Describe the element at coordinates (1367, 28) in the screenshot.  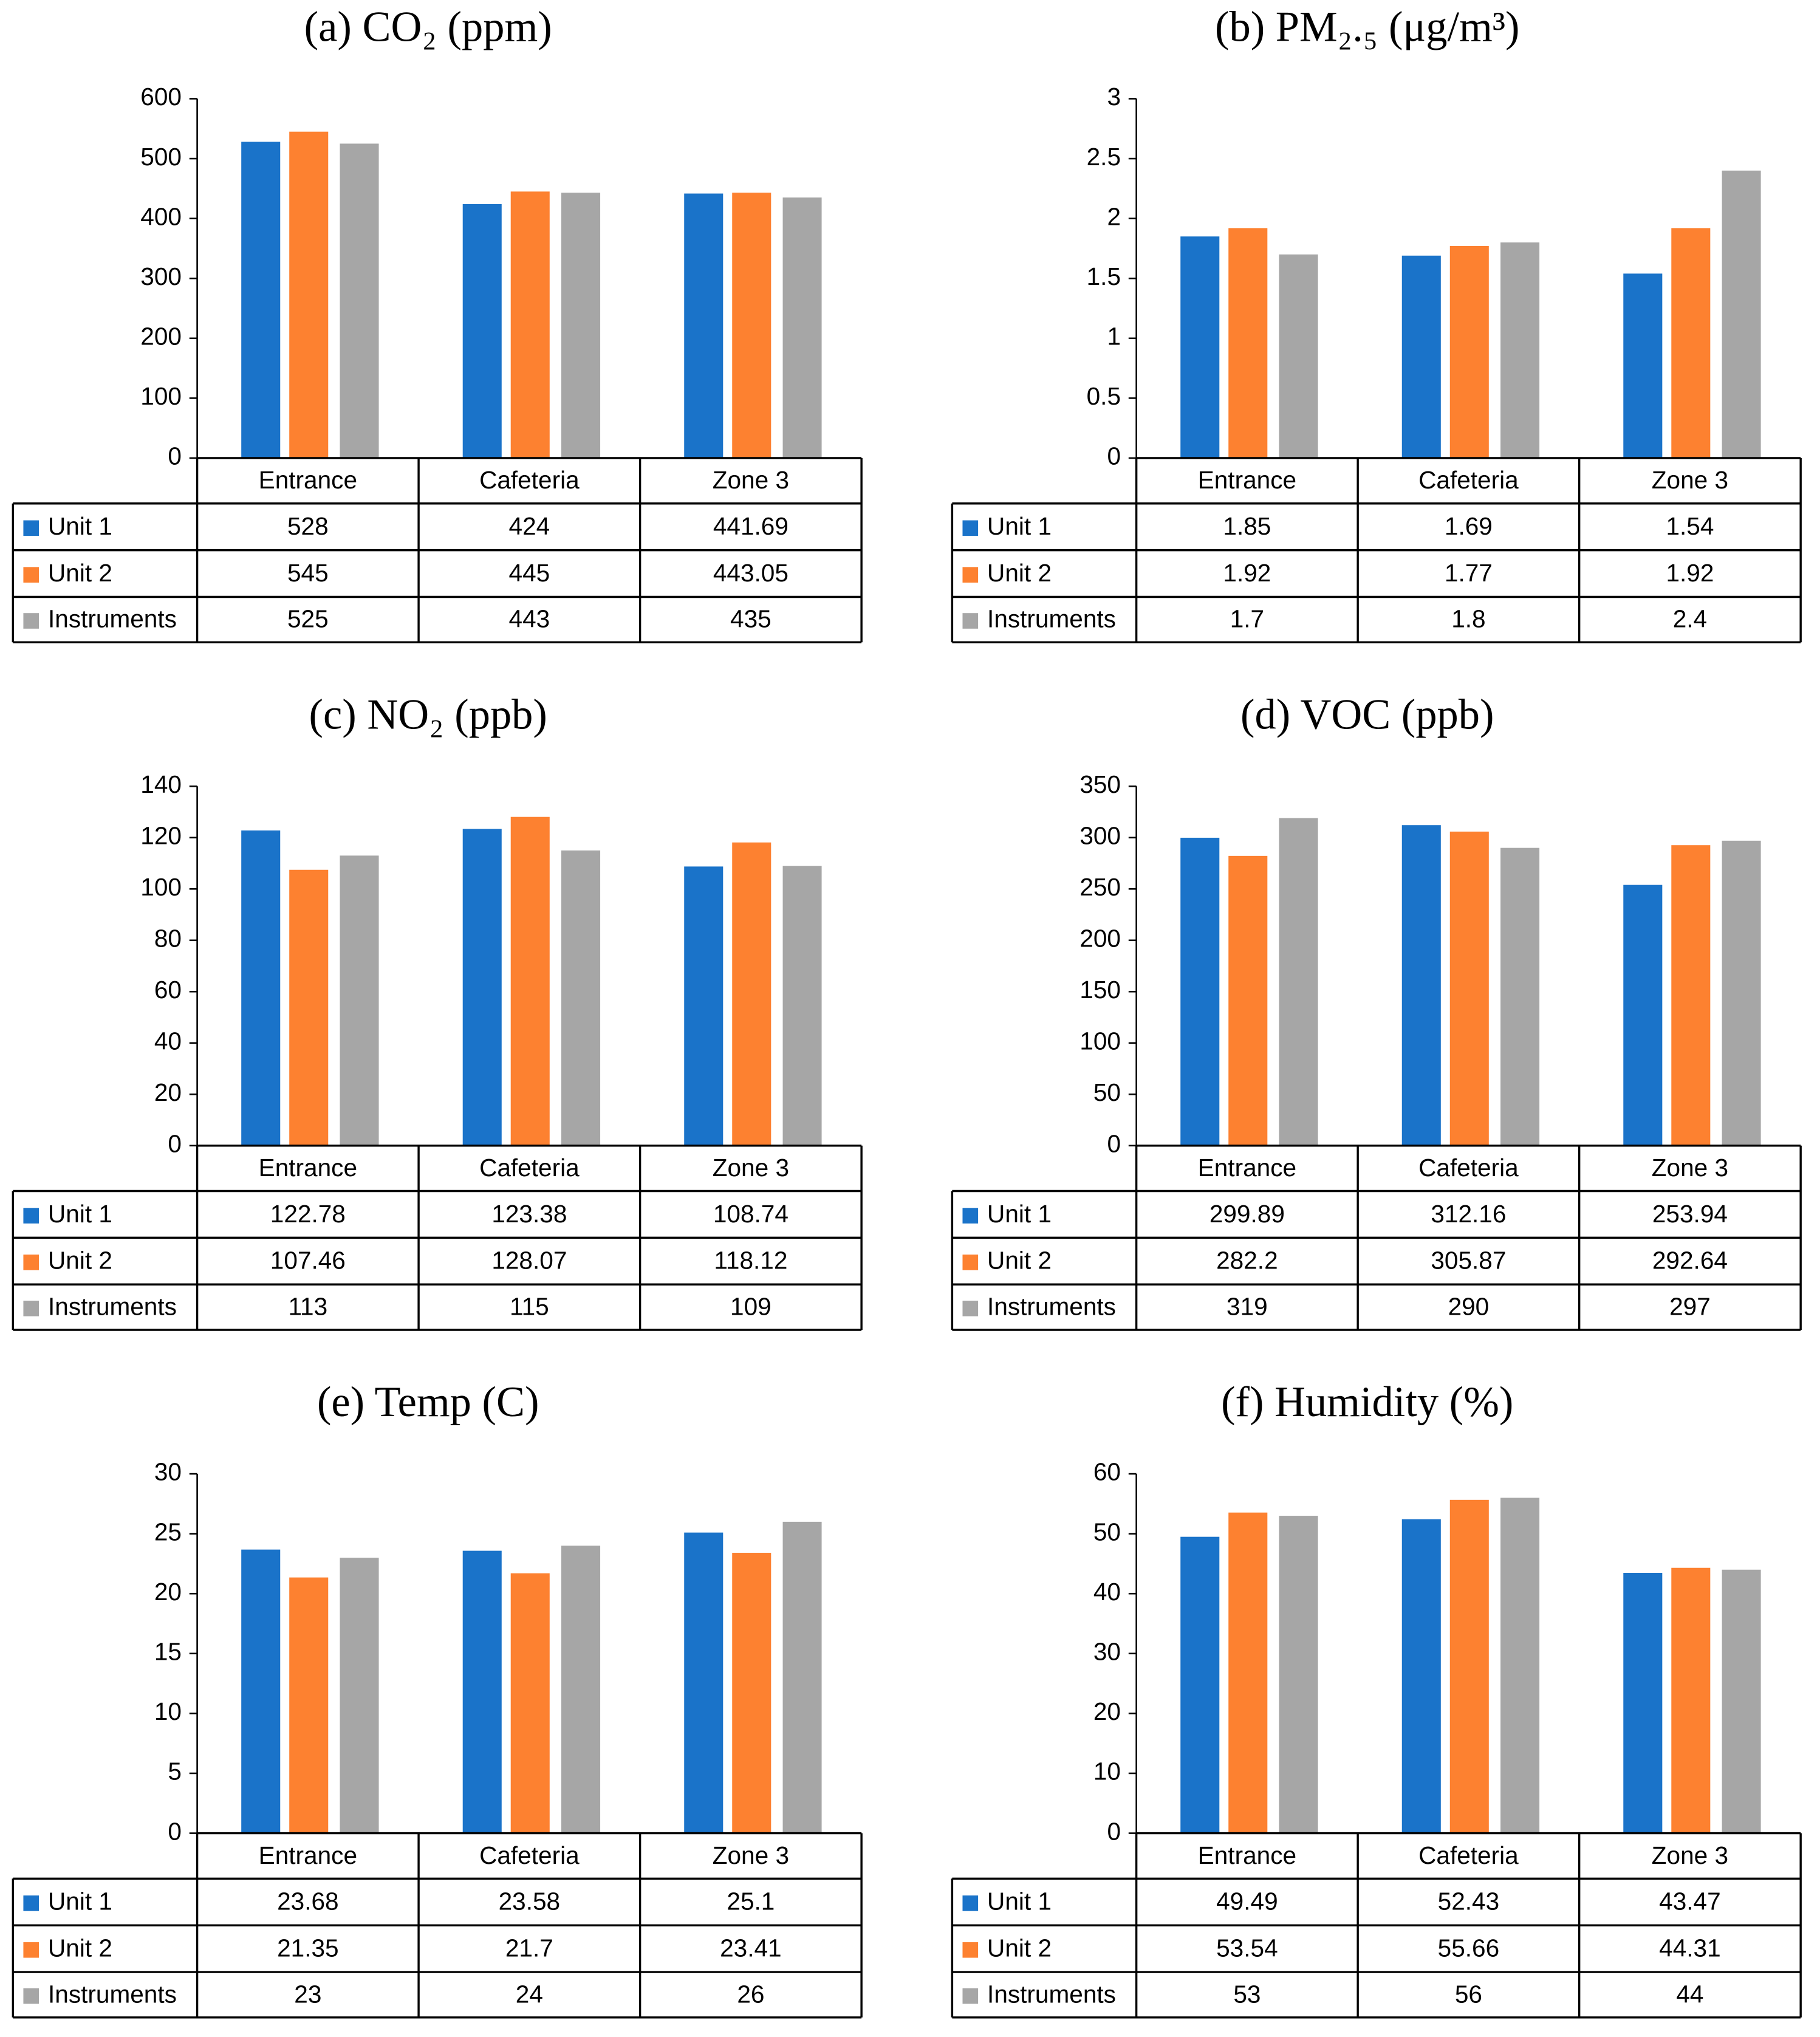
I see `chart-title: (b) PM₂.₅ (μg/m³)` at that location.